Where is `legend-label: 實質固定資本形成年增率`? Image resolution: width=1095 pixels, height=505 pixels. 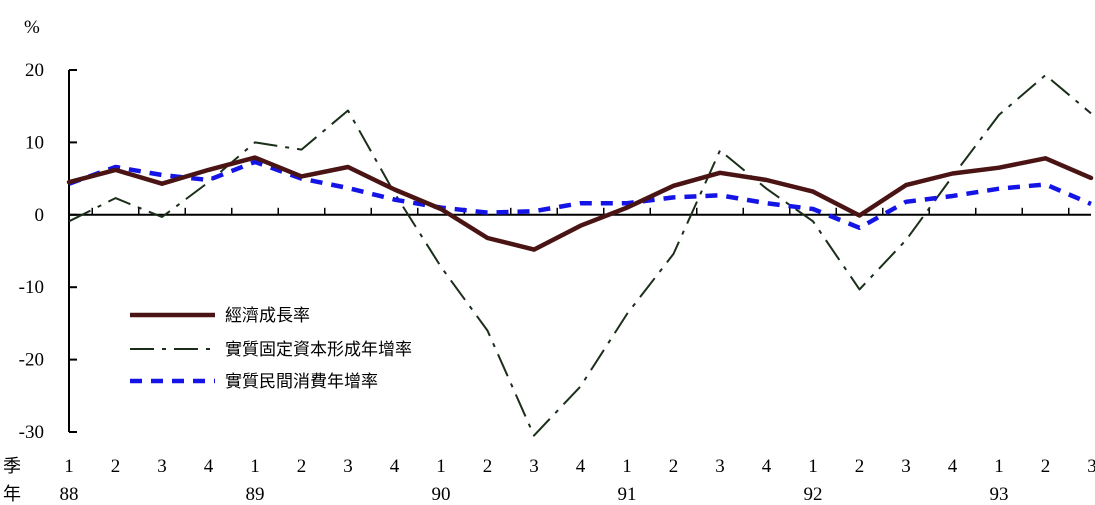
legend-label: 實質固定資本形成年增率 is located at coordinates (318, 350).